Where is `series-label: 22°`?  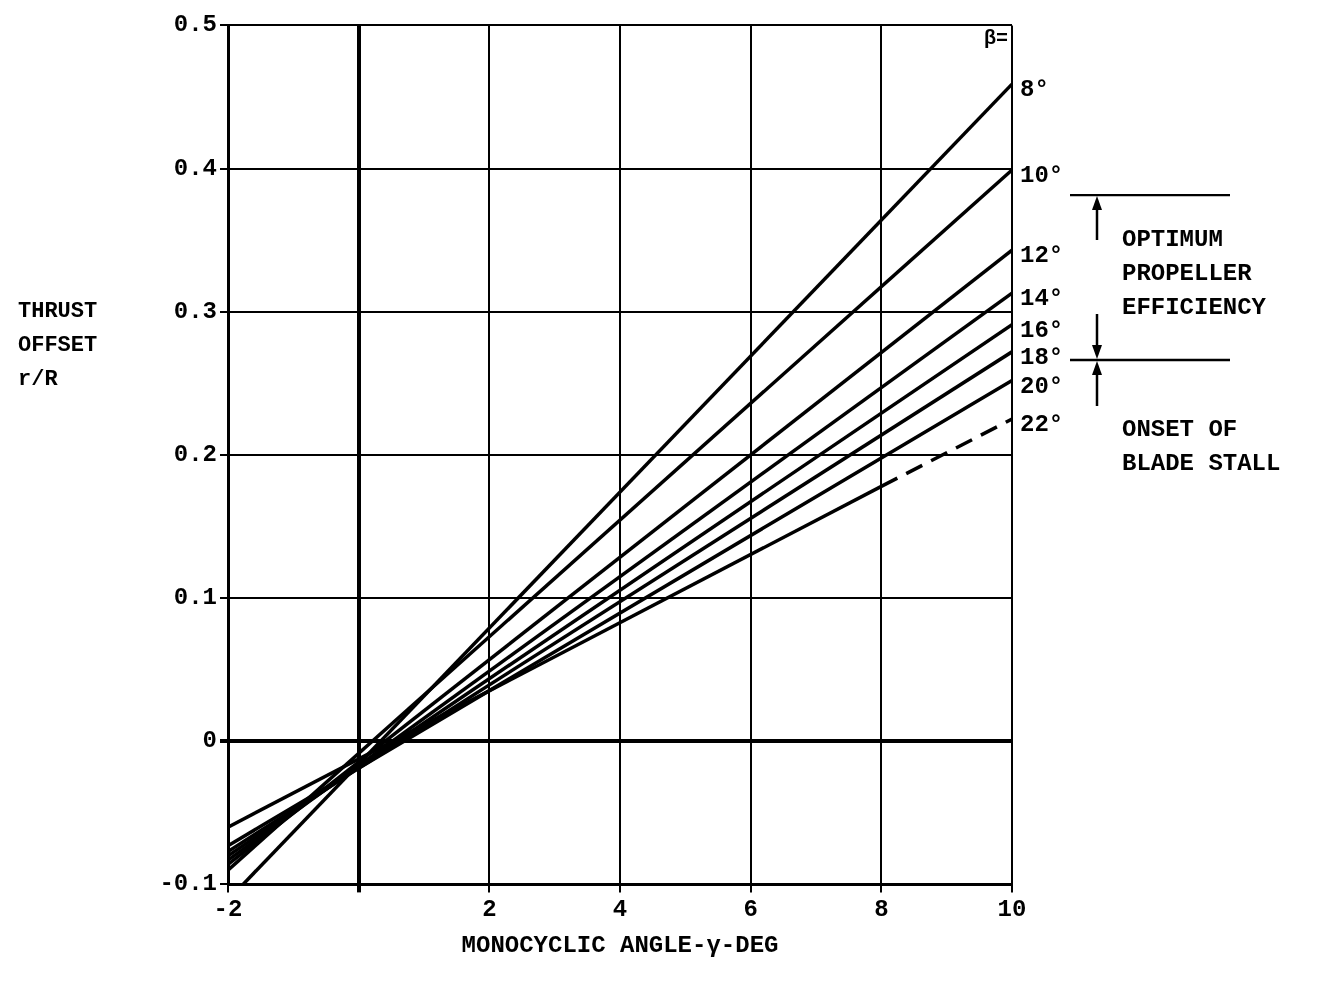 series-label: 22° is located at coordinates (1042, 425).